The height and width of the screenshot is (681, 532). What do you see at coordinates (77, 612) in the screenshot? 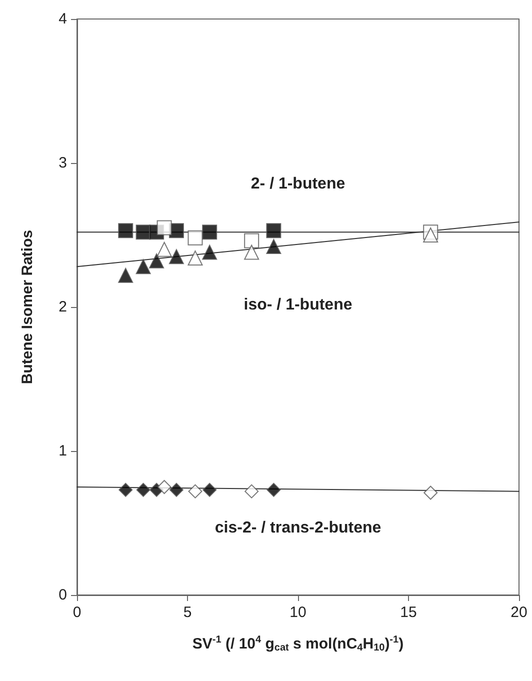
I see `x-tick-label: 0` at bounding box center [77, 612].